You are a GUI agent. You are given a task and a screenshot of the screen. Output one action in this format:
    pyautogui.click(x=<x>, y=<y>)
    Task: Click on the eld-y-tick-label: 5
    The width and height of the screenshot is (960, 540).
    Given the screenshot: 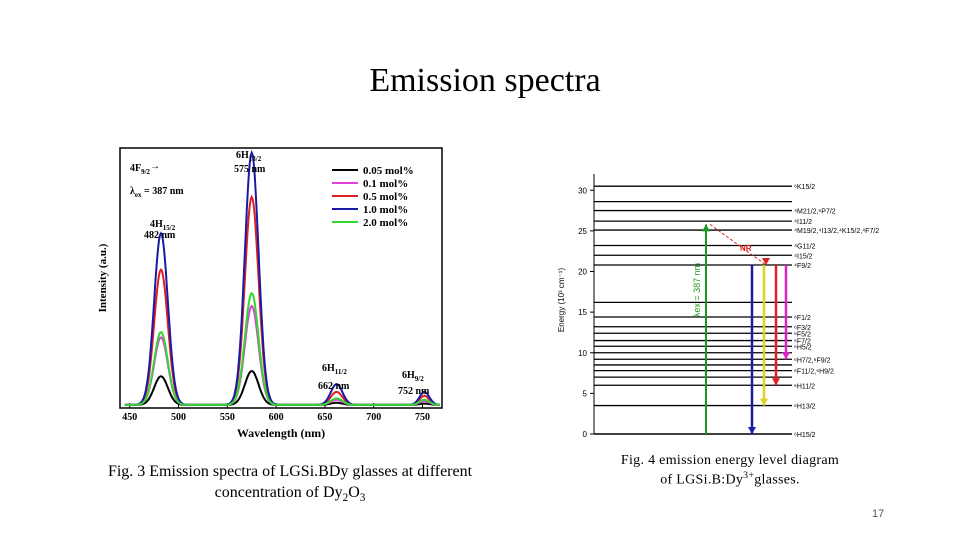 What is the action you would take?
    pyautogui.click(x=585, y=393)
    